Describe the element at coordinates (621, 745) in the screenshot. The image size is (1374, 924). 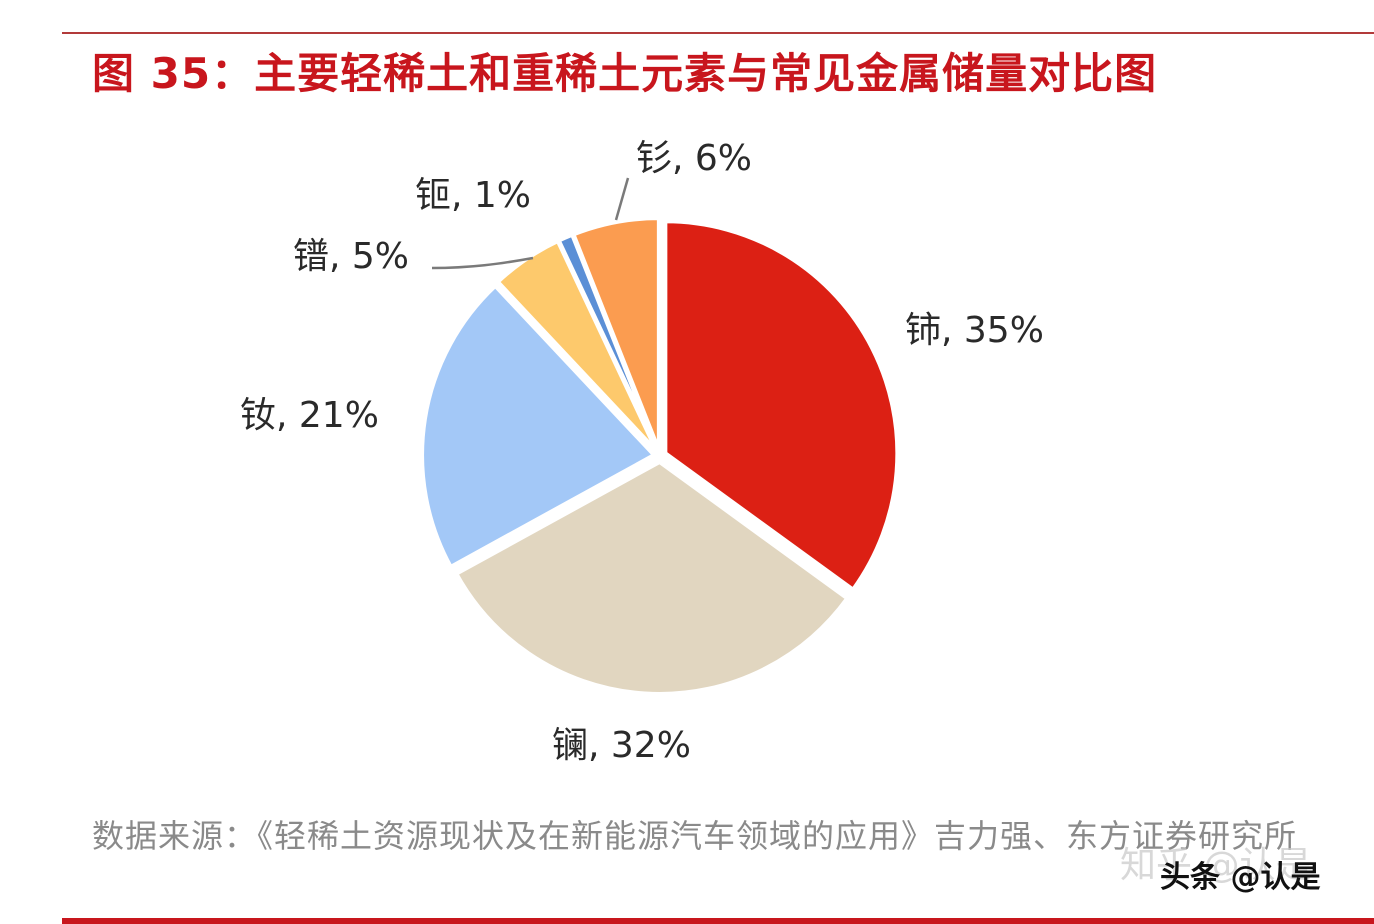
I see `label-la: 镧, 32%` at that location.